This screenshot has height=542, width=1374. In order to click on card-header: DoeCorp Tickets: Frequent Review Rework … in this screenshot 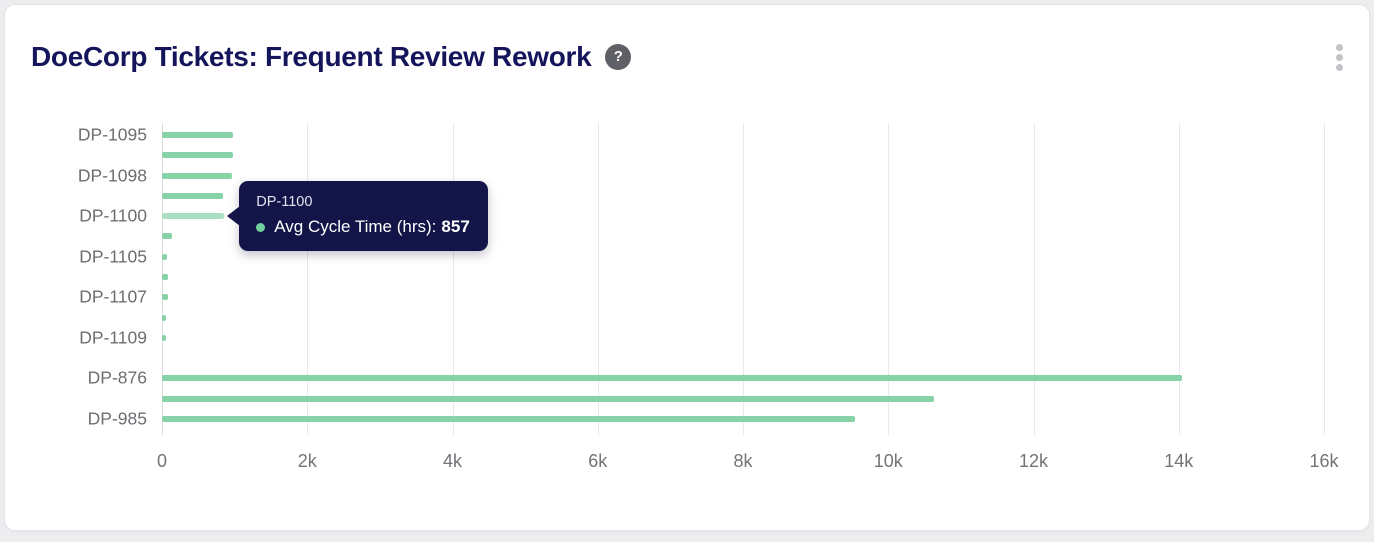, I will do `click(689, 56)`.